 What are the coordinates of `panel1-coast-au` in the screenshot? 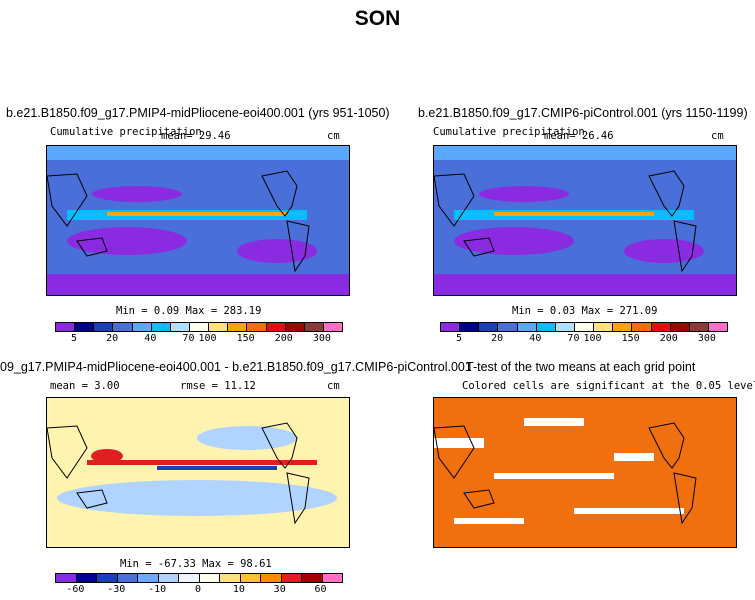 It's located at (92, 247).